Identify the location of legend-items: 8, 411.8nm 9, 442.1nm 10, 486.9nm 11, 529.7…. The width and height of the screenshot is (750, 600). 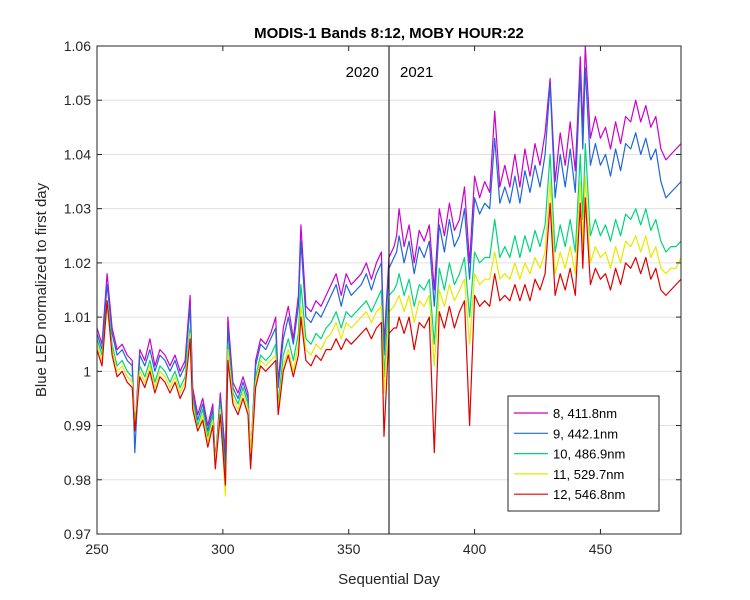
(569, 454).